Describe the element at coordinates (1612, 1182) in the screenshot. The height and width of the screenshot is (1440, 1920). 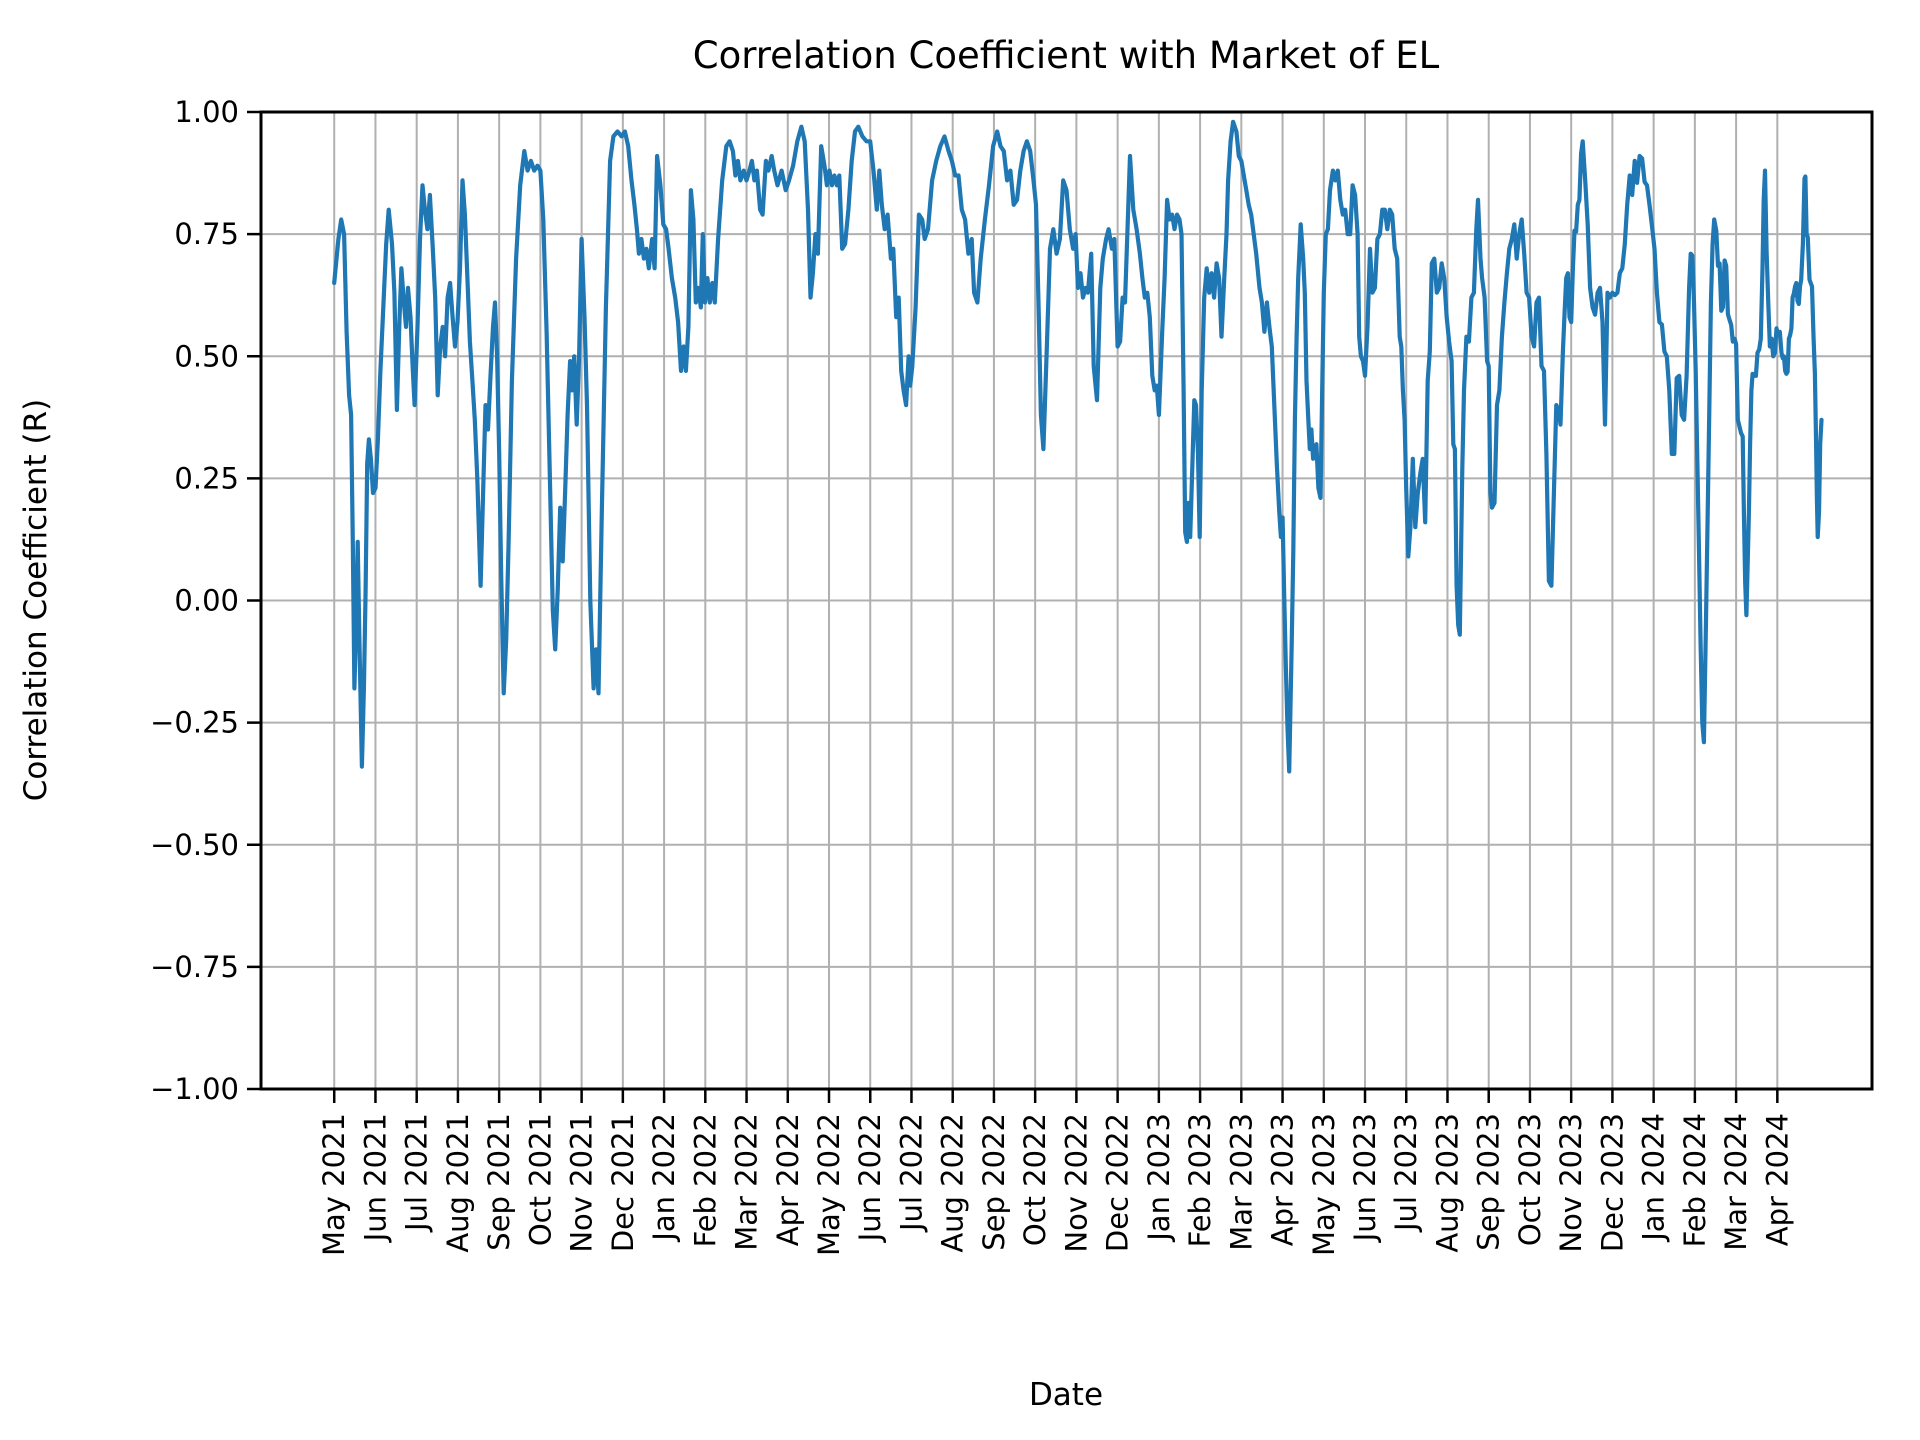
I see `x-tick-label: Dec 2023` at that location.